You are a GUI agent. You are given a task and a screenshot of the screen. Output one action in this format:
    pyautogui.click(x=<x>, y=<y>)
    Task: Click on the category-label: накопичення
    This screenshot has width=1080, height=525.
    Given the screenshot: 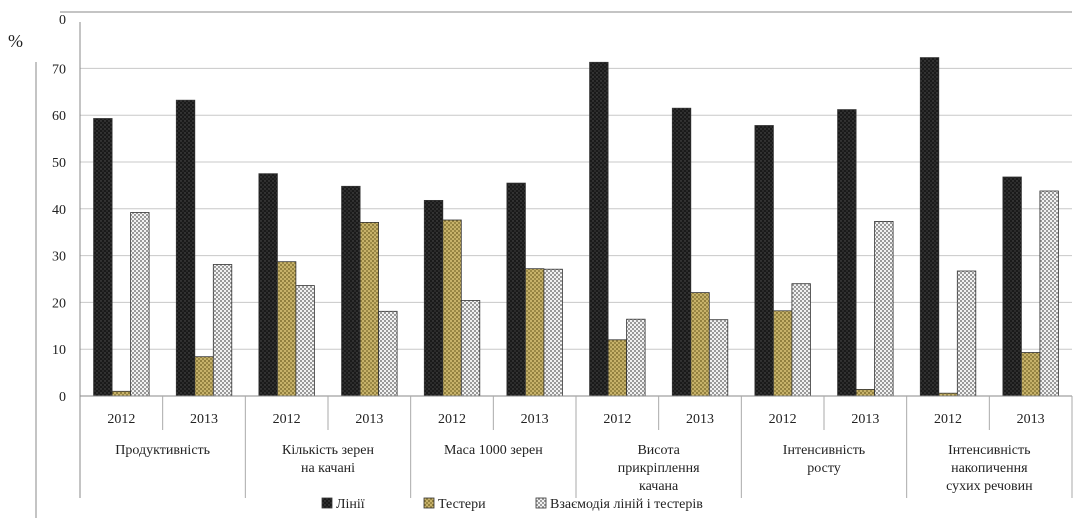 What is the action you would take?
    pyautogui.click(x=989, y=468)
    